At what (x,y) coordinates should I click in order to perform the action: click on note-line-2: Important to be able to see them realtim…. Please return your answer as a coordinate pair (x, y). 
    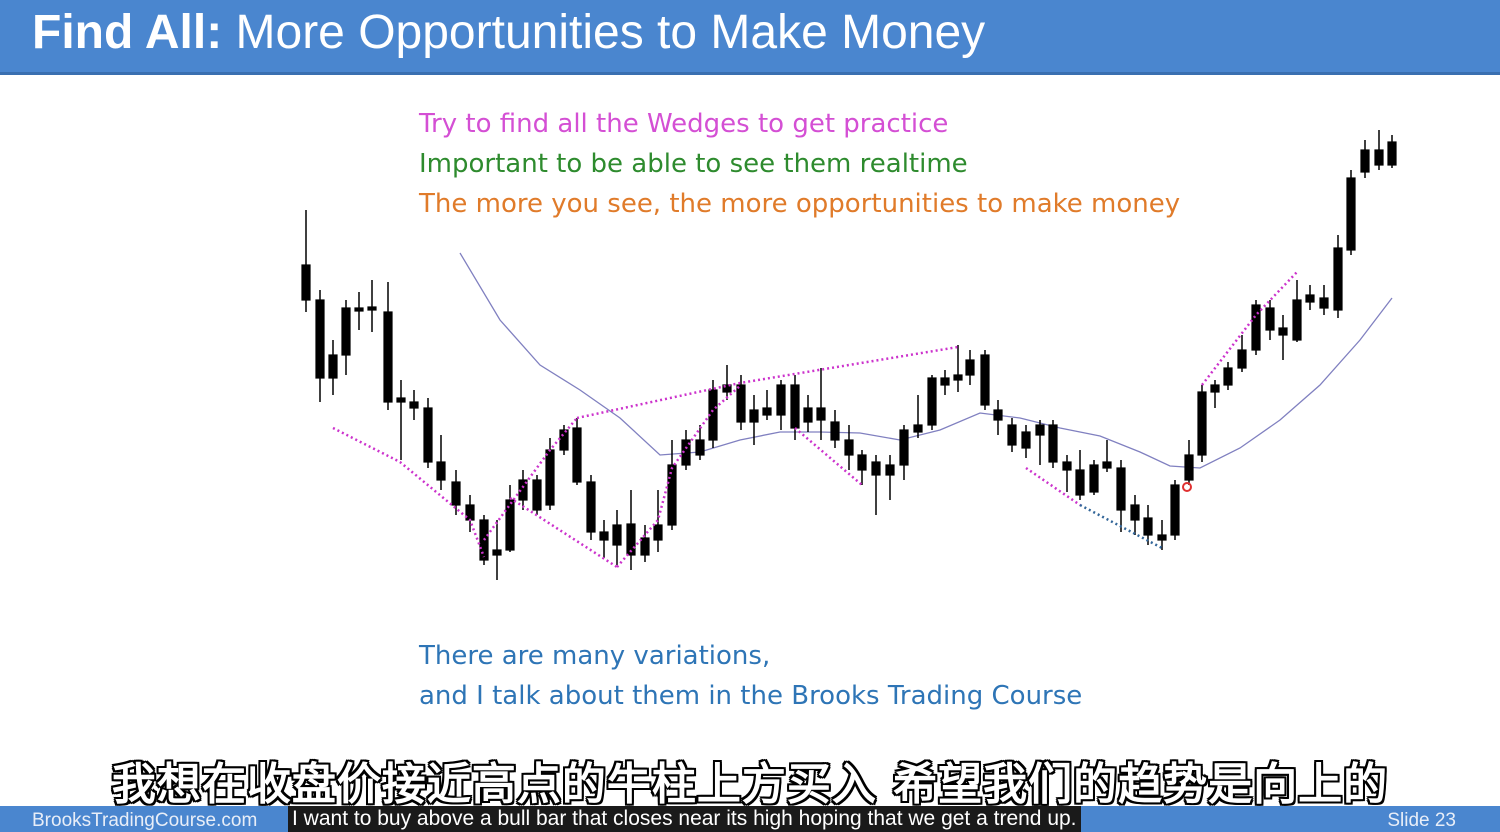
    Looking at the image, I should click on (693, 164).